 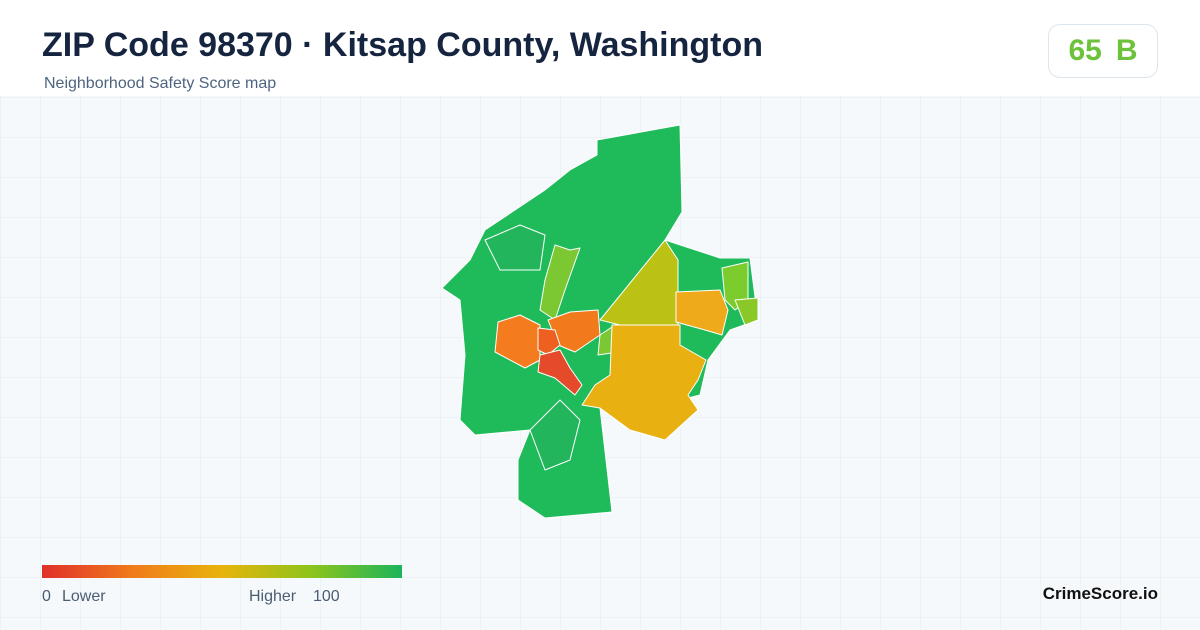 I want to click on legend-max-label: Higher, so click(x=273, y=596).